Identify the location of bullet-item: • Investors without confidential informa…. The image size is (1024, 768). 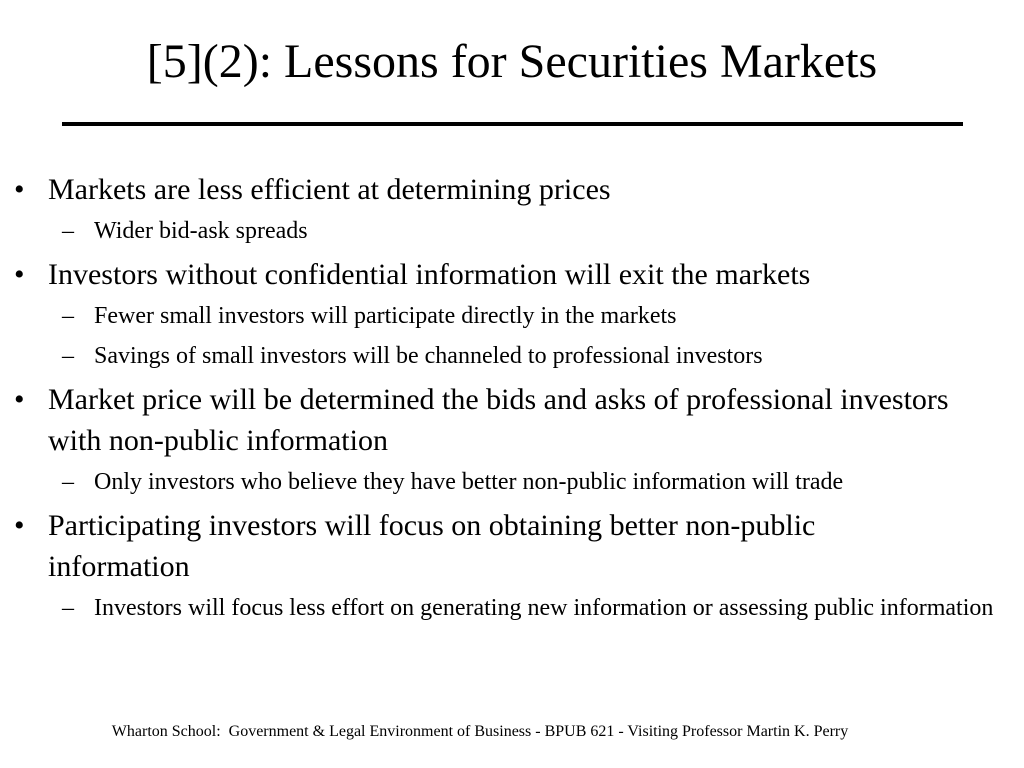
(479, 274).